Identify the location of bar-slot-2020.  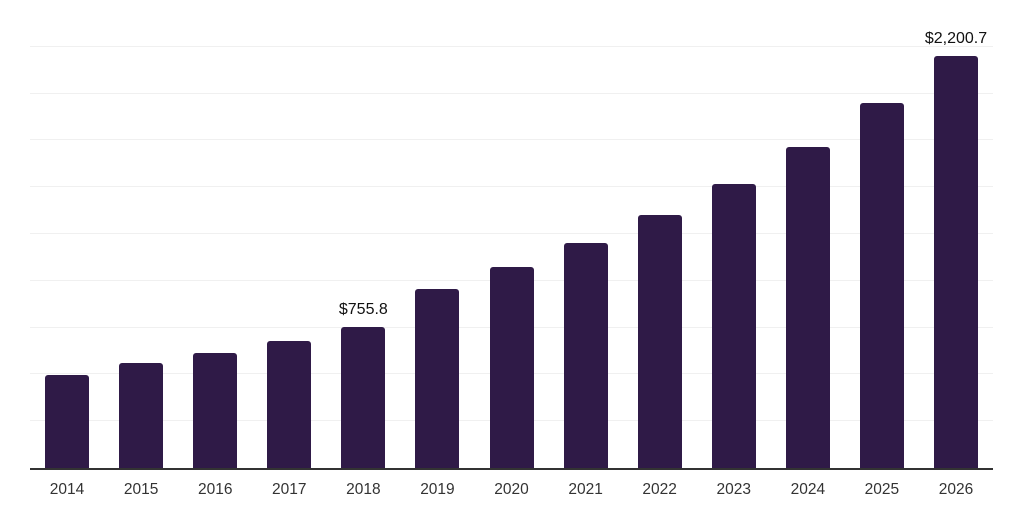
(511, 235).